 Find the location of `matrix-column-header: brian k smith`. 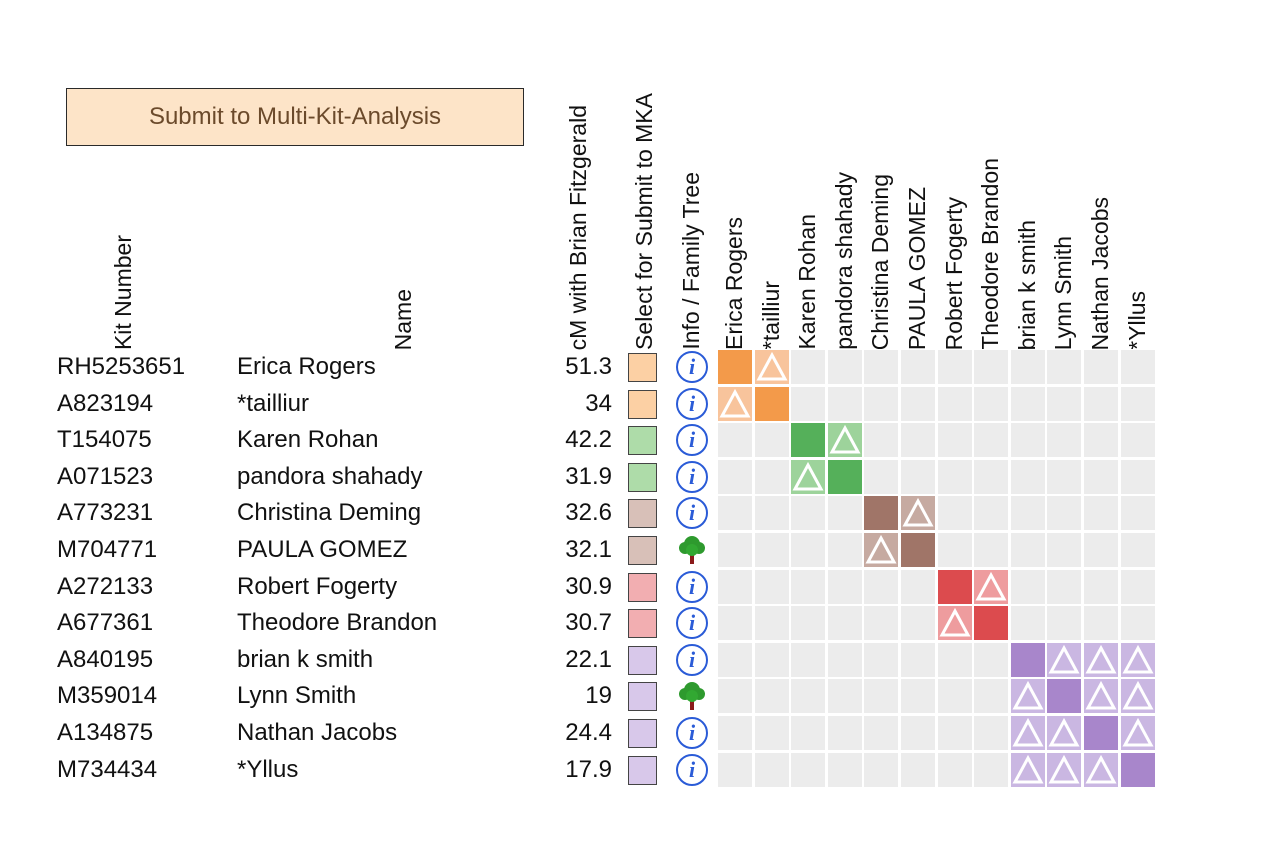

matrix-column-header: brian k smith is located at coordinates (1026, 284).